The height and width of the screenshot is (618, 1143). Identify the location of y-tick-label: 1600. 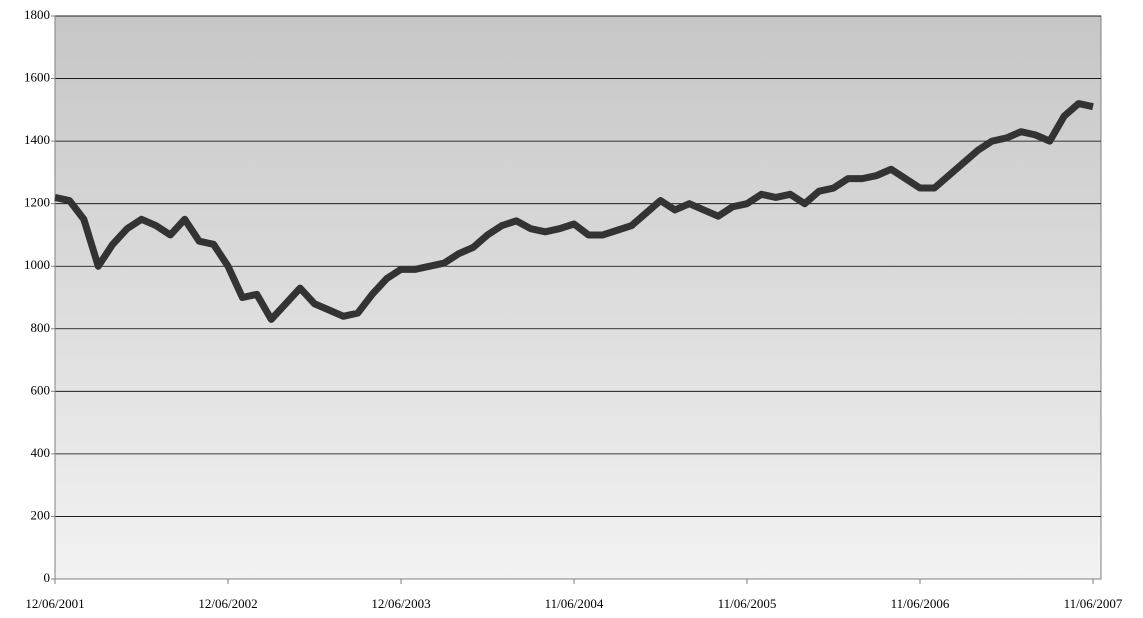
(37, 77).